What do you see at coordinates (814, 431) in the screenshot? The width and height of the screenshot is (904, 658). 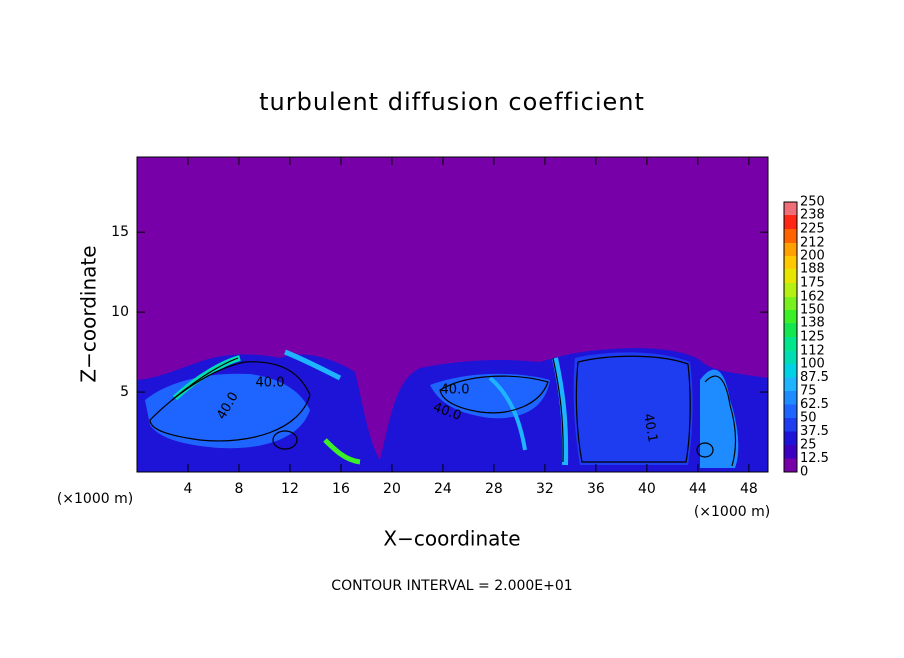 I see `colorbar-label: 37.5` at bounding box center [814, 431].